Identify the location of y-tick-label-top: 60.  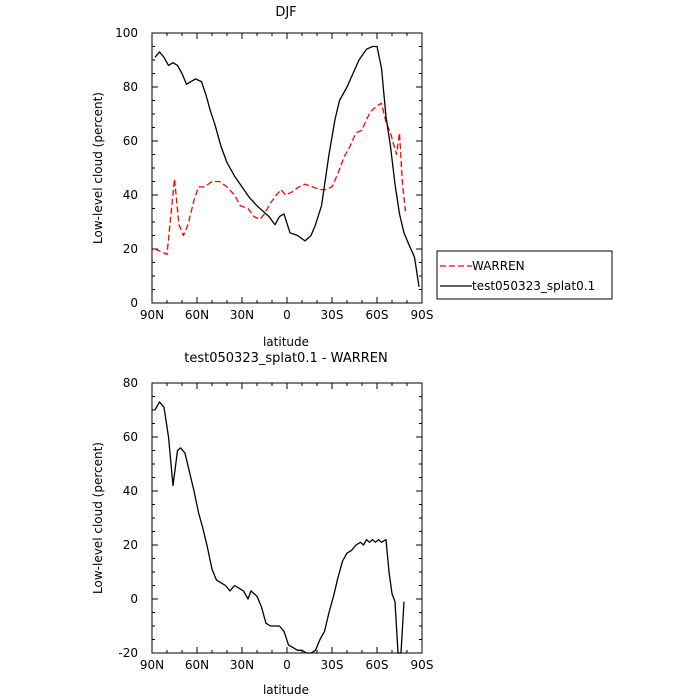
(130, 141).